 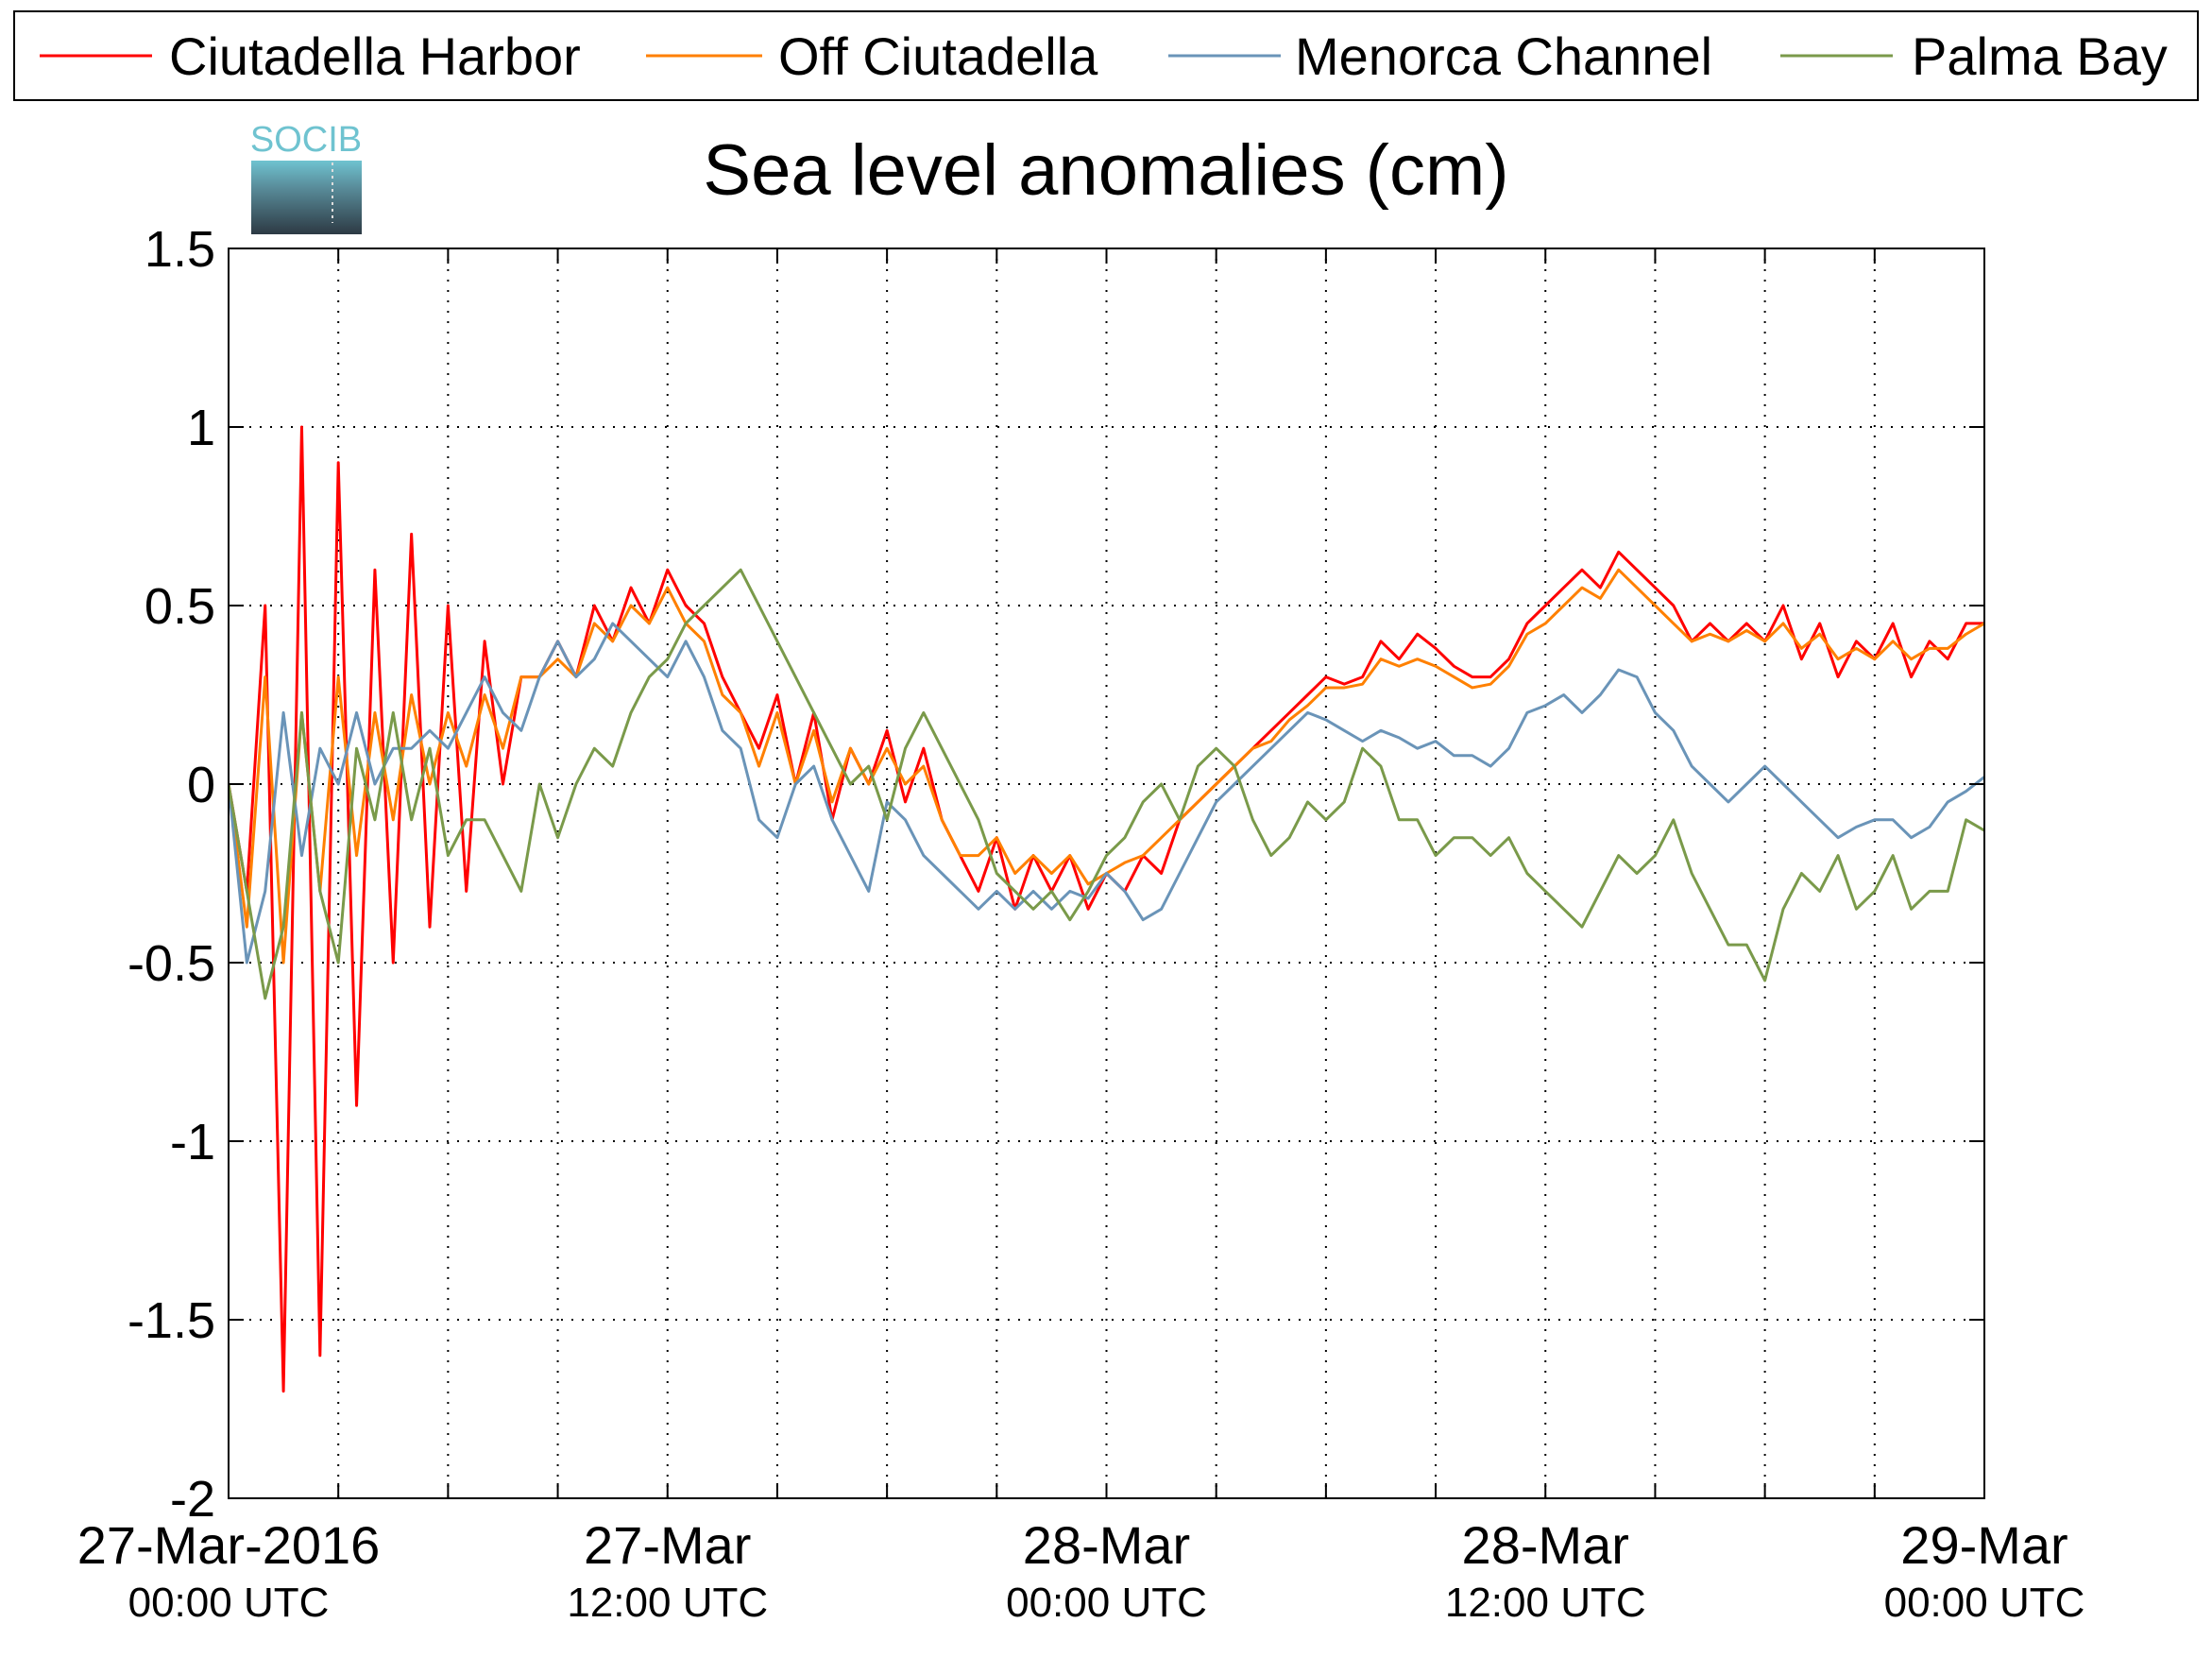 What do you see at coordinates (171, 963) in the screenshot?
I see `y-tick-label: -0.5` at bounding box center [171, 963].